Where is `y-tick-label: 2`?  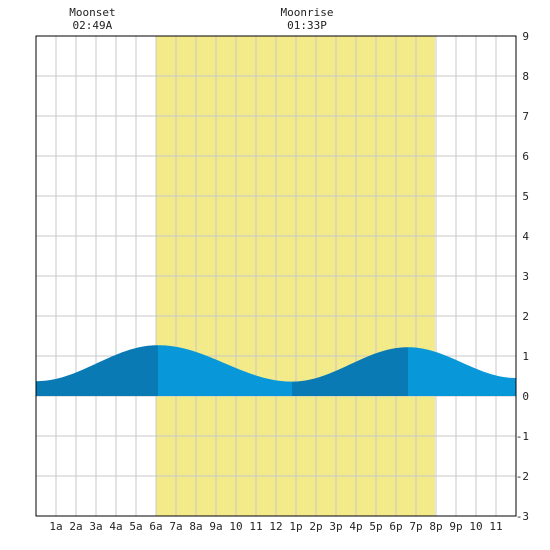 y-tick-label: 2 is located at coordinates (525, 316).